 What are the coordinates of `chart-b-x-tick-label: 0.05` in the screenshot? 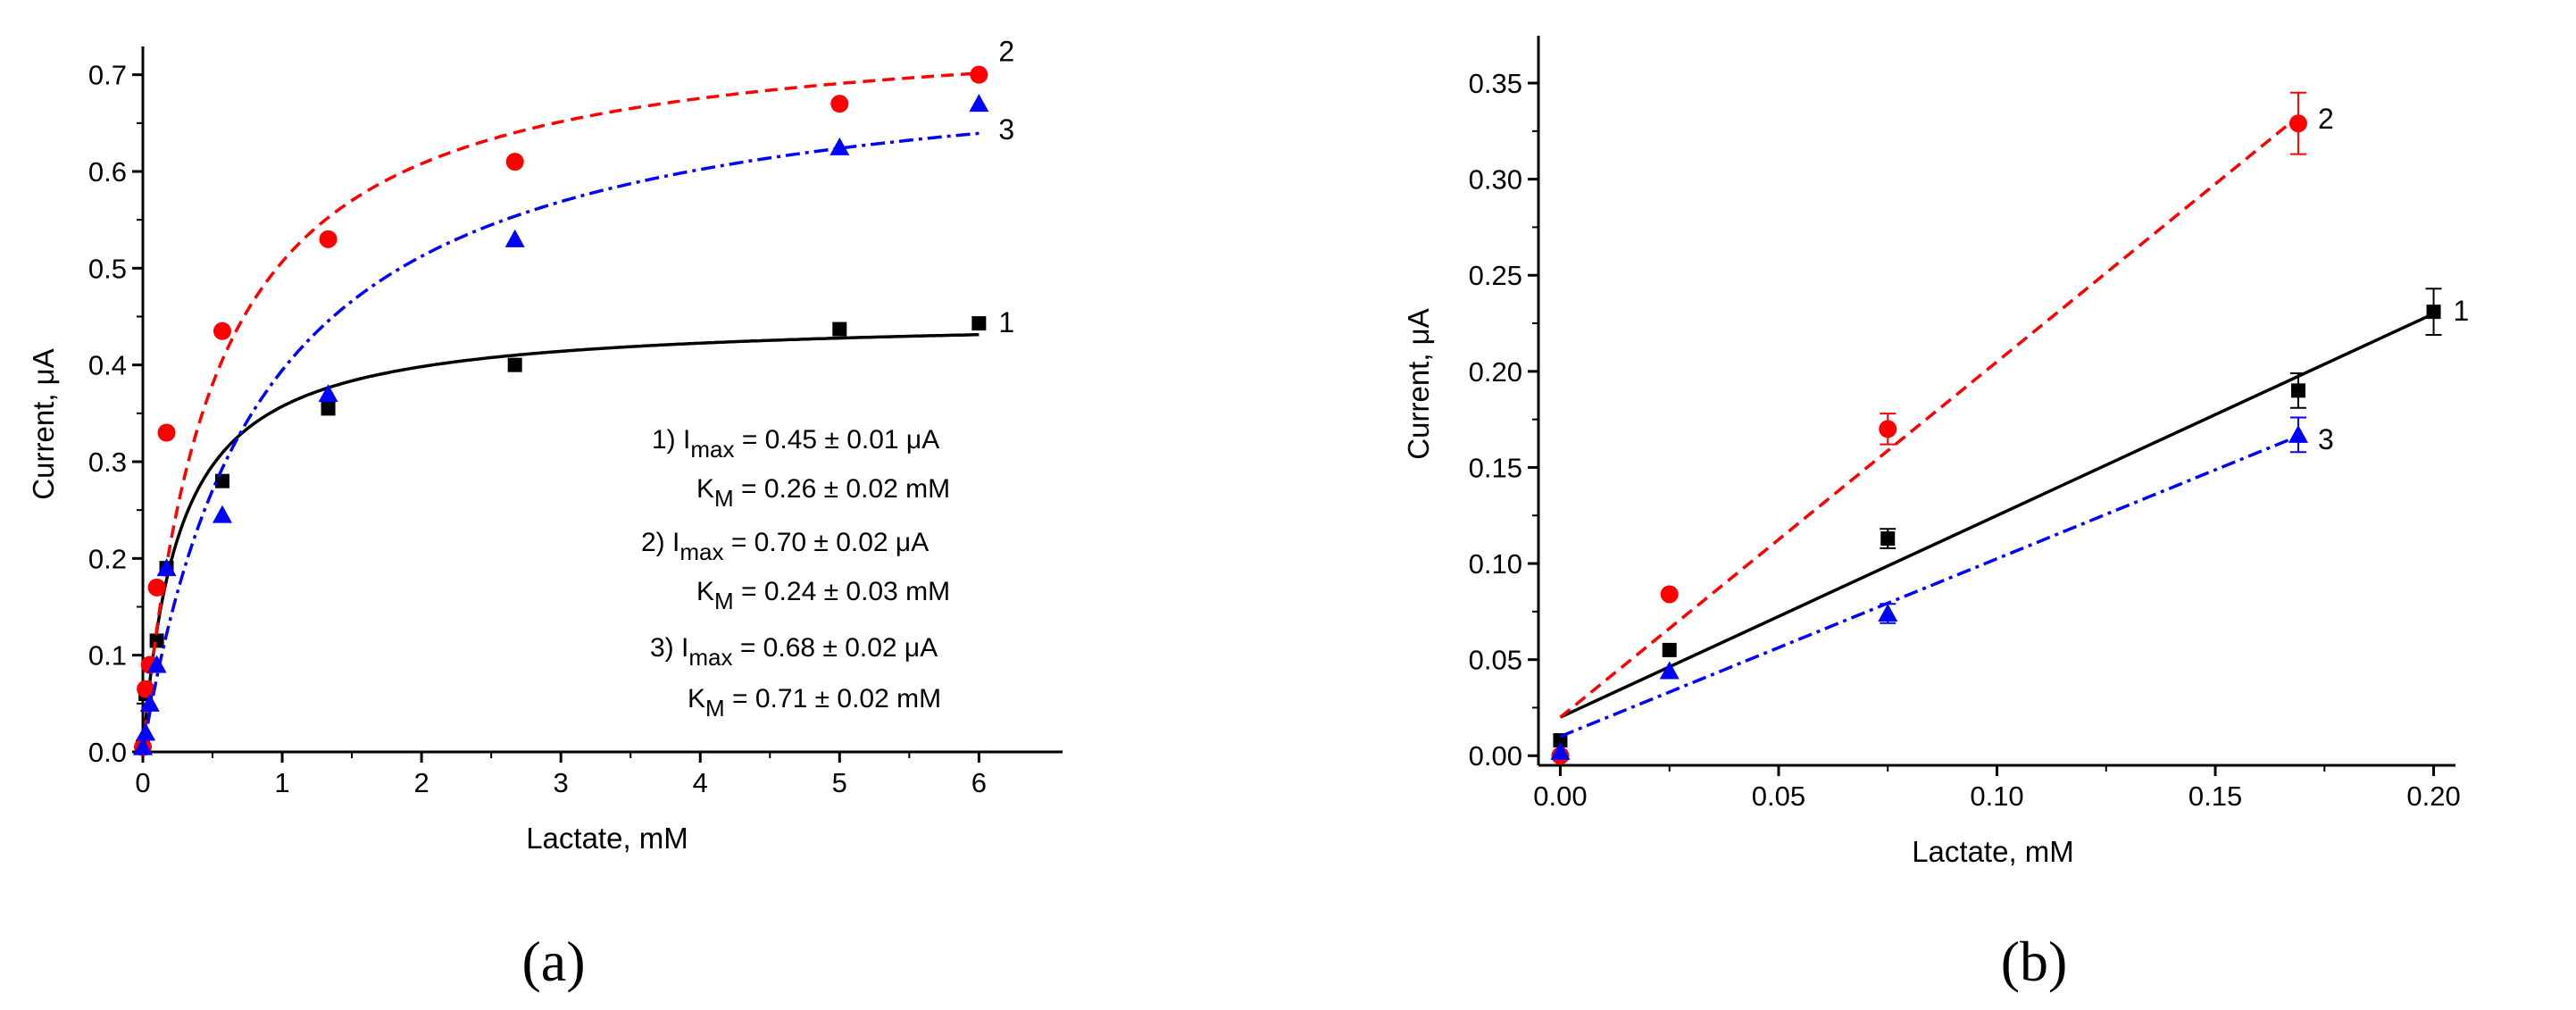 It's located at (1778, 796).